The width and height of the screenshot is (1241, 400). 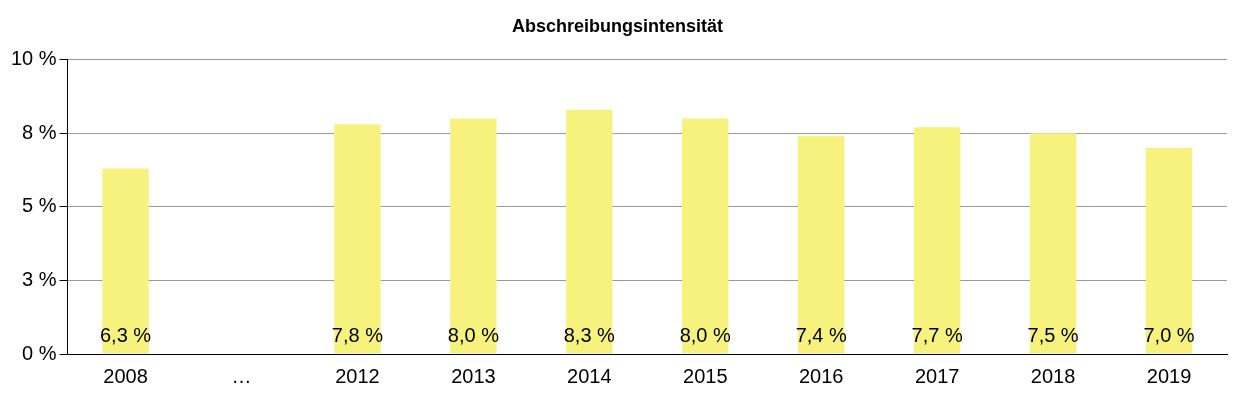 I want to click on y-tick-label: 10 %, so click(x=33, y=58).